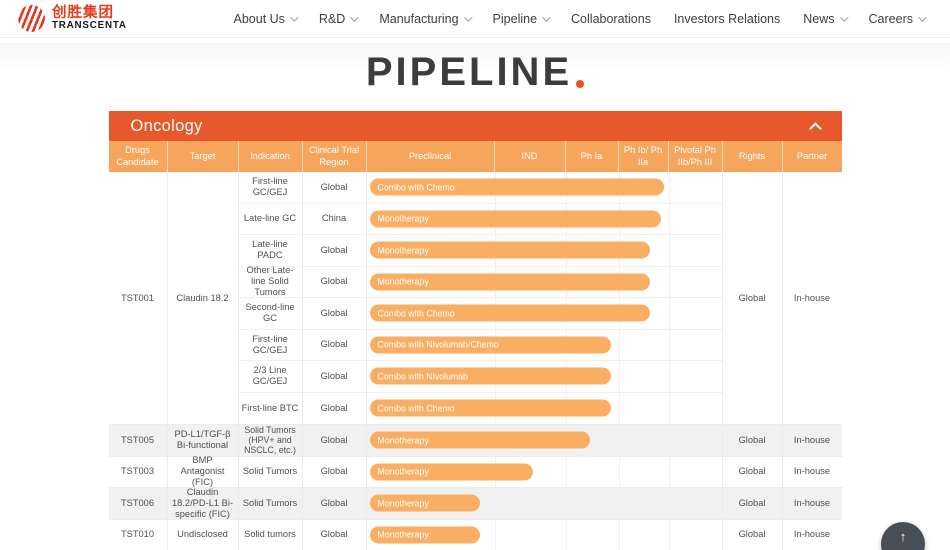 This screenshot has height=550, width=950. Describe the element at coordinates (203, 298) in the screenshot. I see `target-cell: Claudin 18.2` at that location.